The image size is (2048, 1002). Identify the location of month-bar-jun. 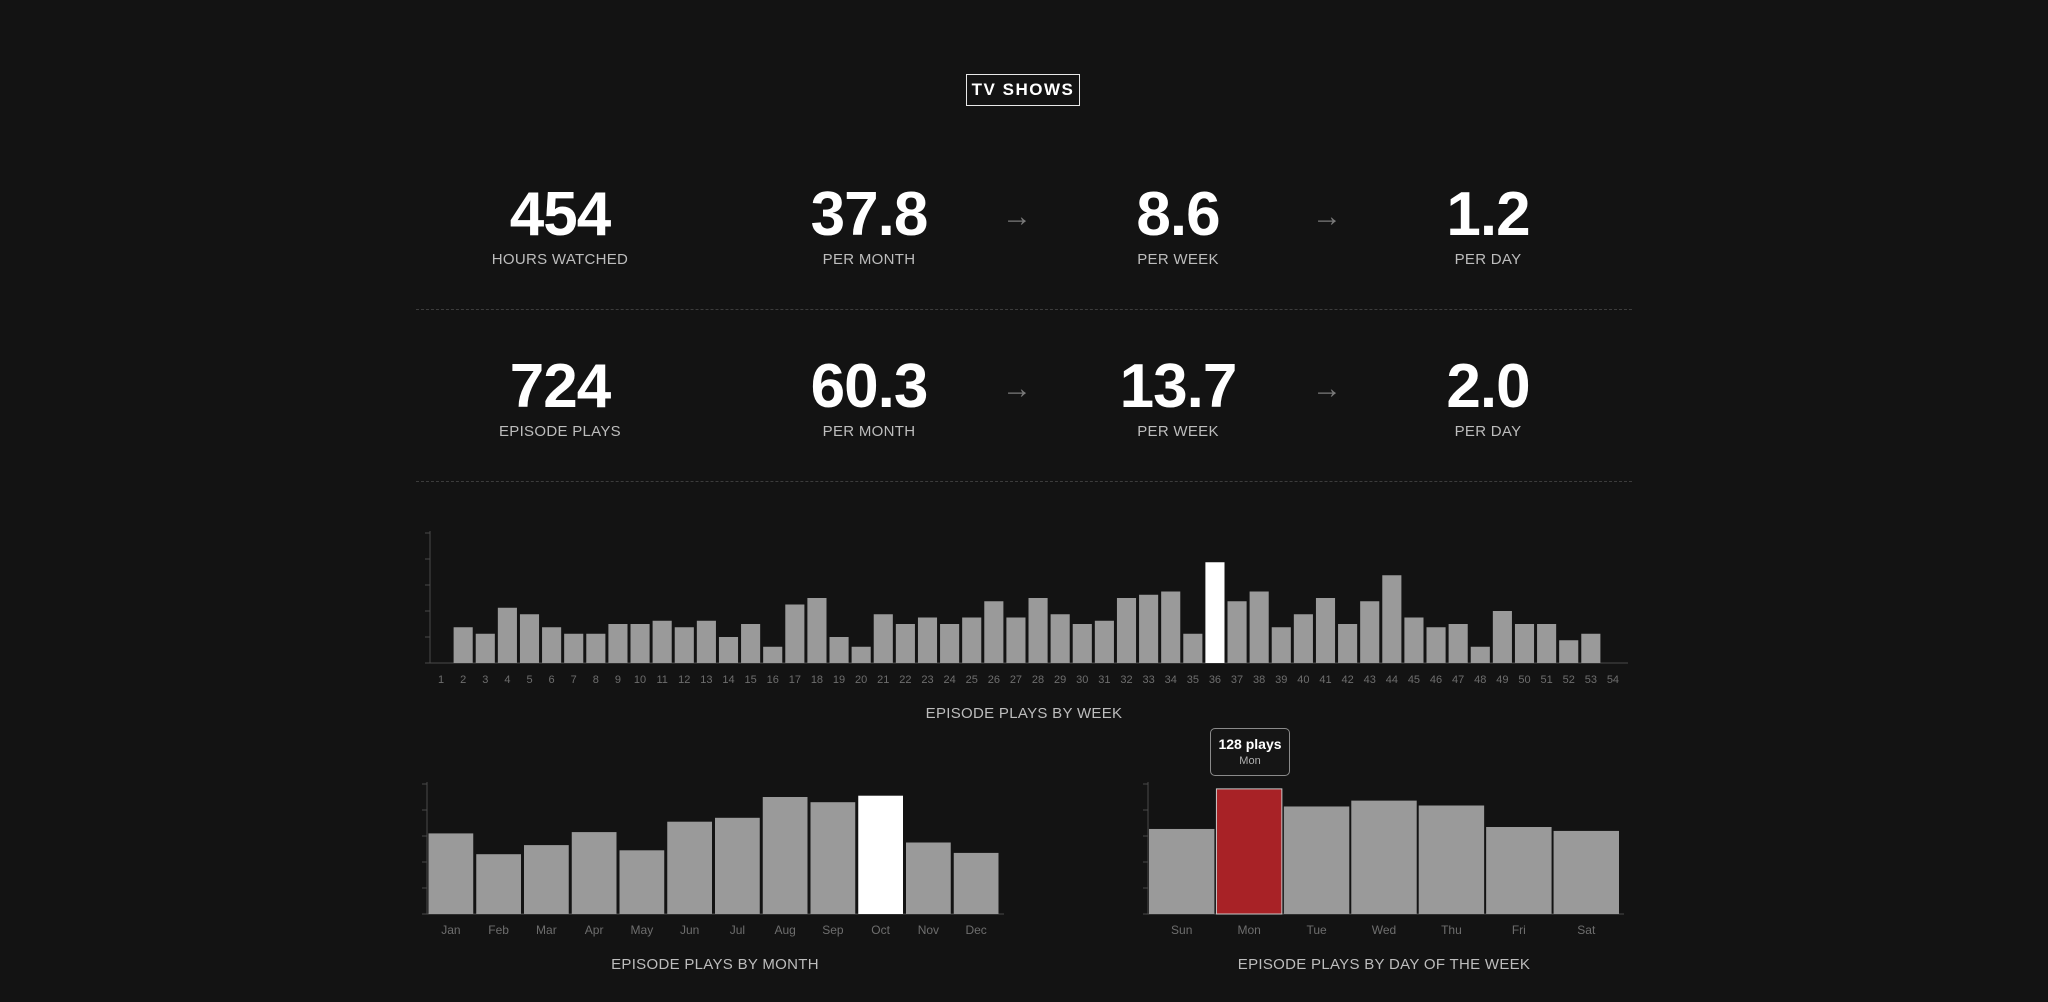
(689, 867).